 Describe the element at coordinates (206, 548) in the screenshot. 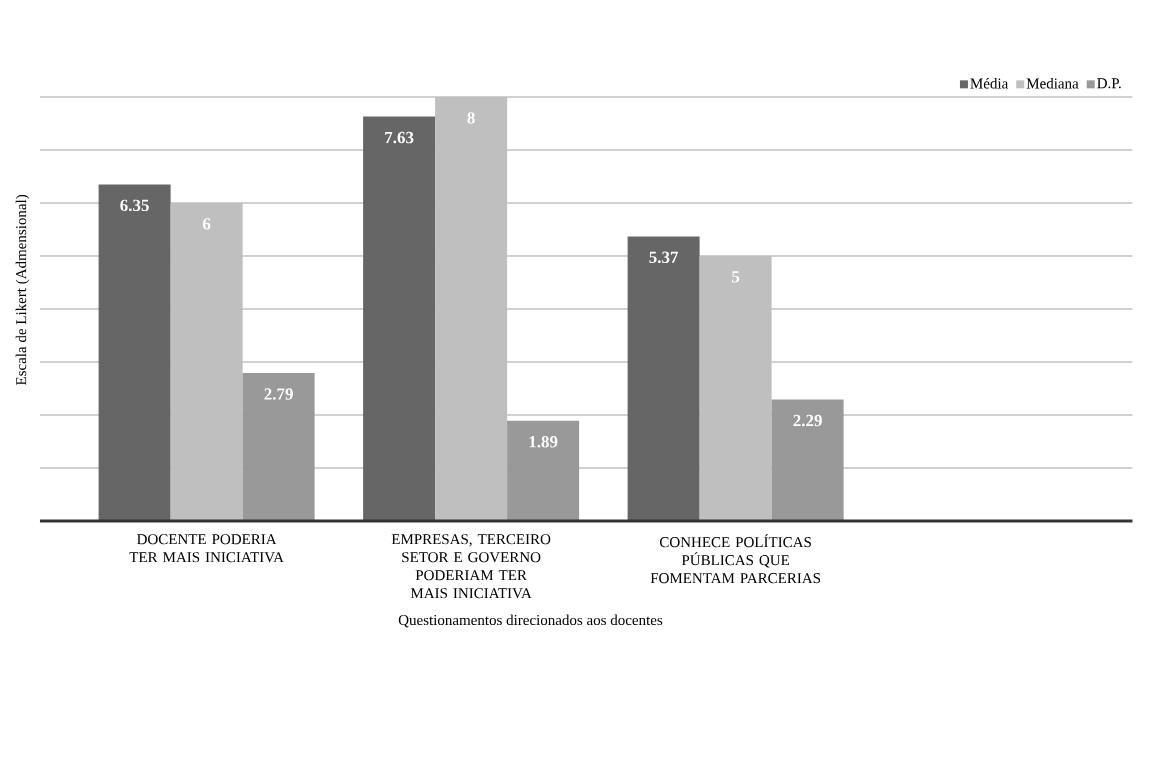

I see `x-tick-label: DOCENTE PODERIA TER MAIS INICIATIVA` at that location.